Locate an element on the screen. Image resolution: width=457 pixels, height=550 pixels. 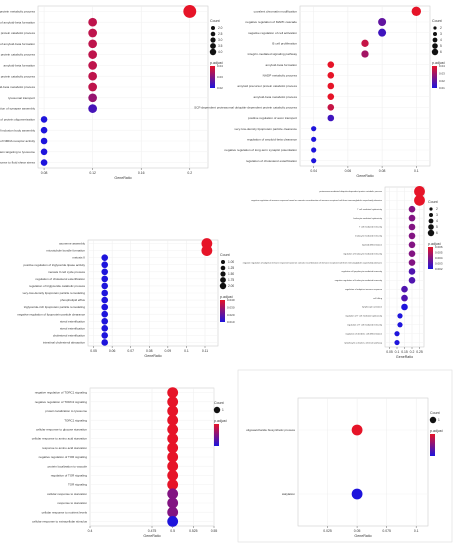
category-label: T cell mediated immunity is located at coordinates (371, 227).